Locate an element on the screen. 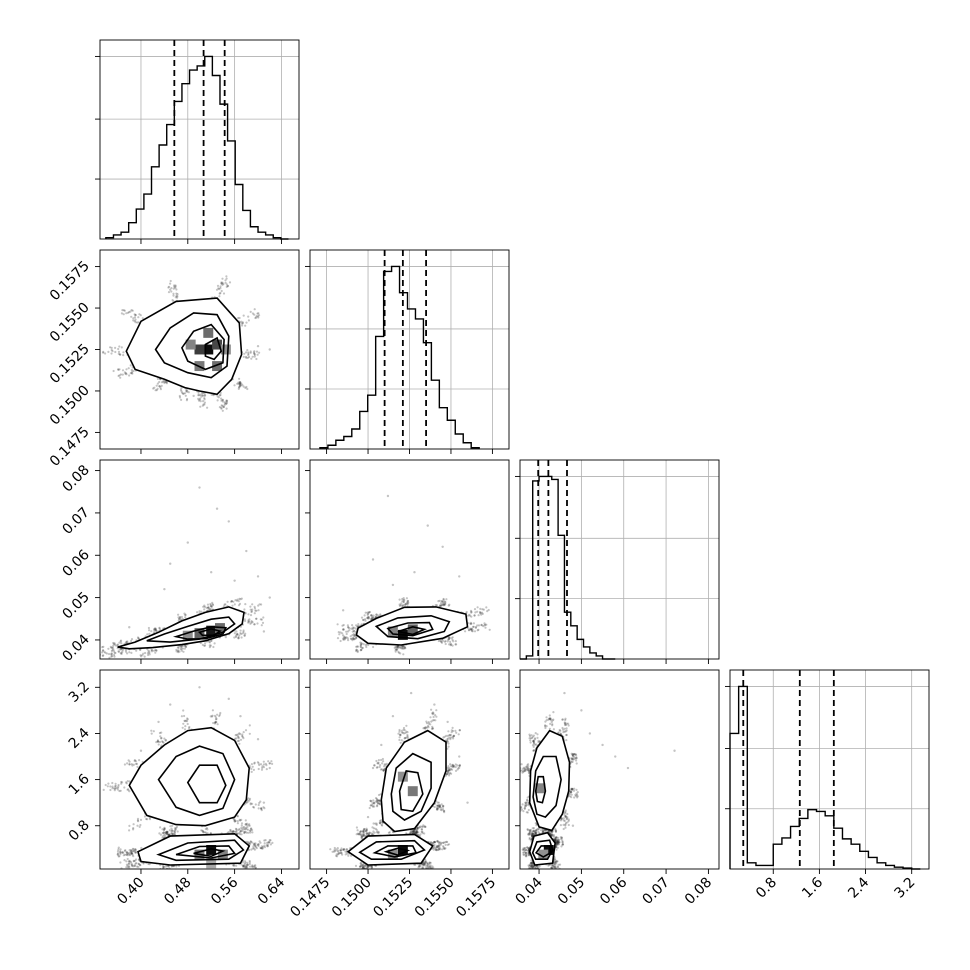  density-cell is located at coordinates (190, 344).